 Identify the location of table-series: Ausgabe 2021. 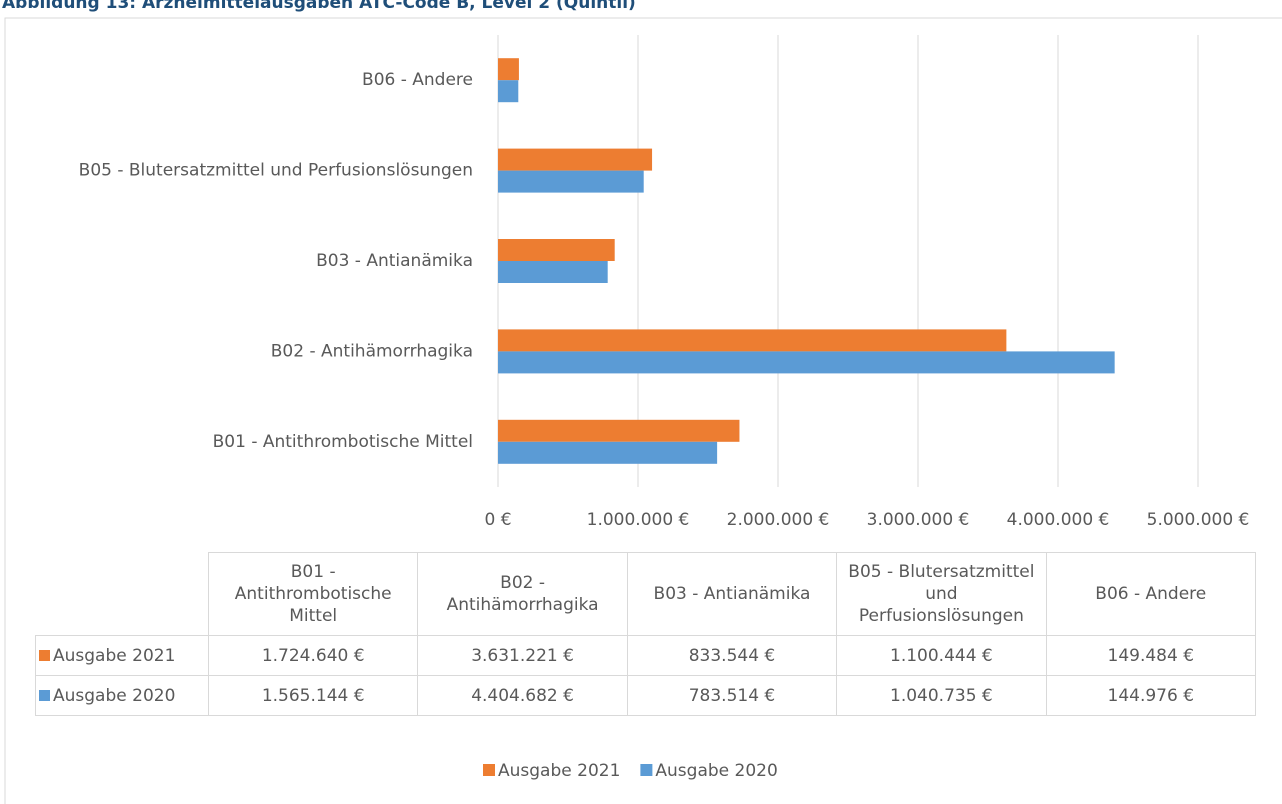
(122, 655).